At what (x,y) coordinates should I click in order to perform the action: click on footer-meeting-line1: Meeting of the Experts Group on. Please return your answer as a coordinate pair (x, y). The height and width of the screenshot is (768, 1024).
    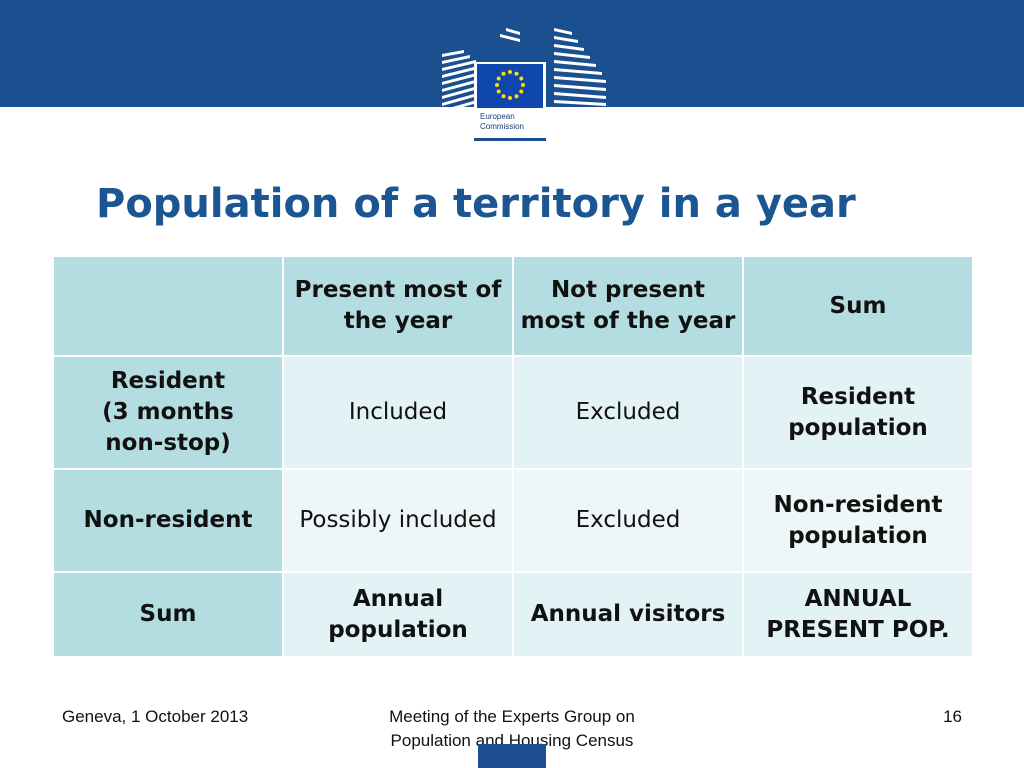
    Looking at the image, I should click on (512, 716).